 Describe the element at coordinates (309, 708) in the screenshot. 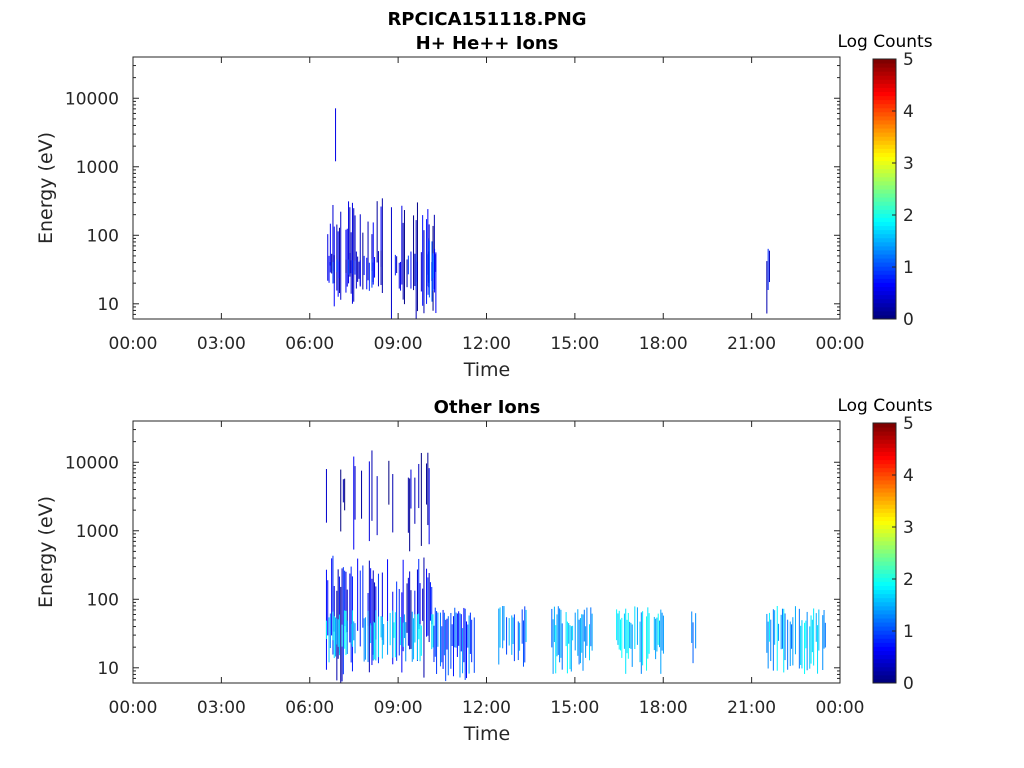

I see `x-tick-label: 06:00` at that location.